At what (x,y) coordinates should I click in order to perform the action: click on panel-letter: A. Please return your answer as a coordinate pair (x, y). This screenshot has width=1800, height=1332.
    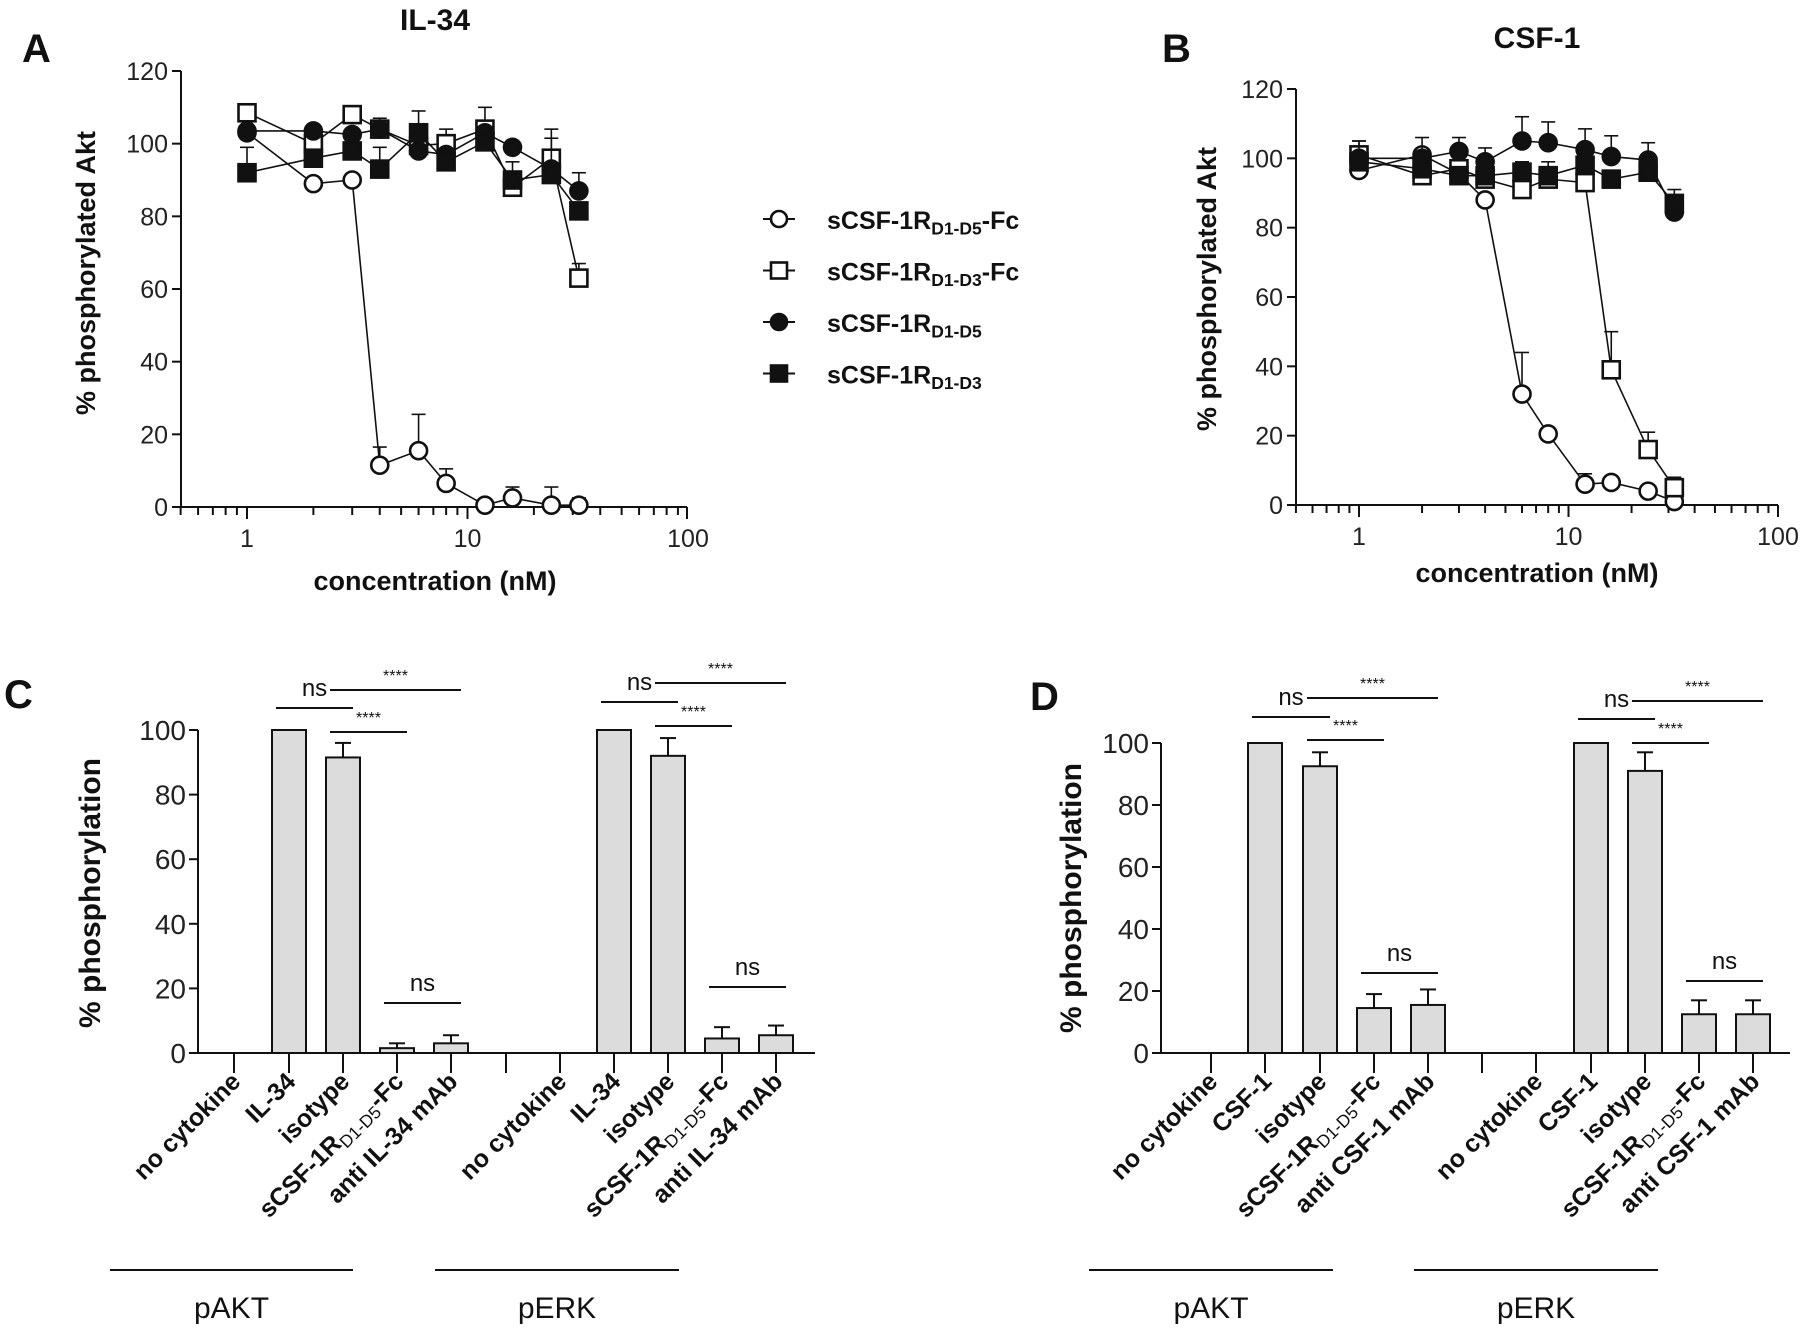
    Looking at the image, I should click on (36, 49).